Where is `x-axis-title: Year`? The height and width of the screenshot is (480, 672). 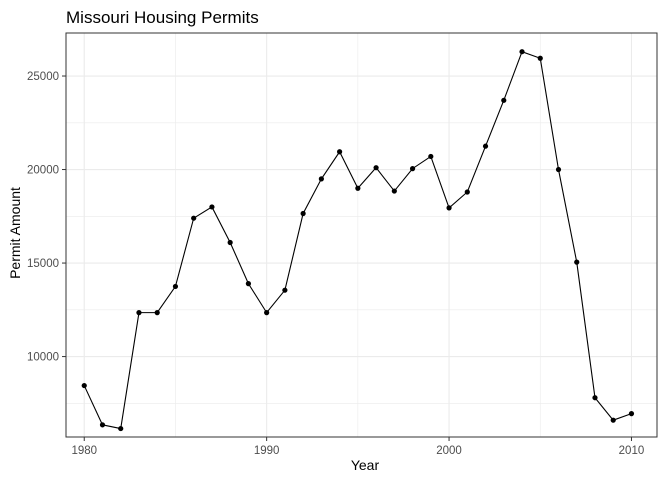
x-axis-title: Year is located at coordinates (365, 465).